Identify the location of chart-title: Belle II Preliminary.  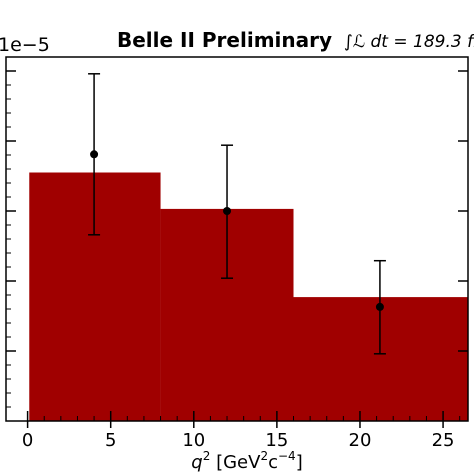
(224, 40).